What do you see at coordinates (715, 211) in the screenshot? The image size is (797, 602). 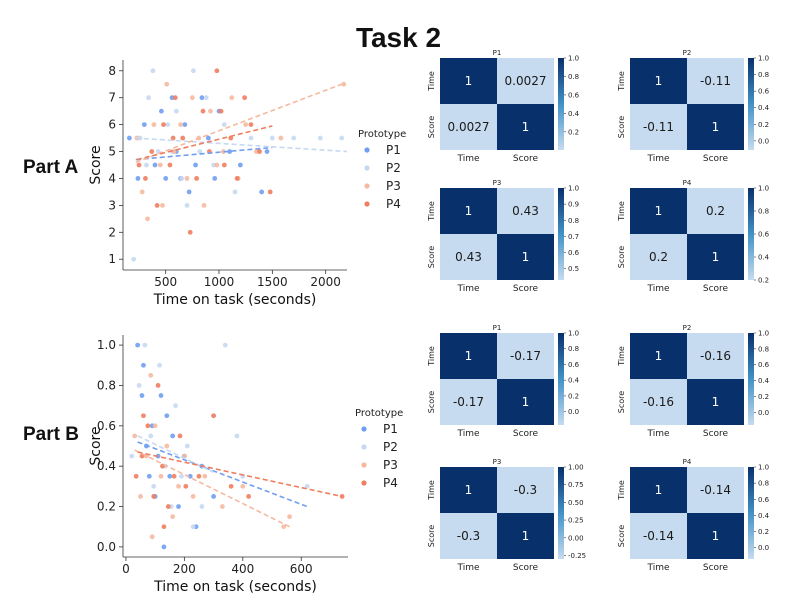 I see `part-a-p4-cell` at bounding box center [715, 211].